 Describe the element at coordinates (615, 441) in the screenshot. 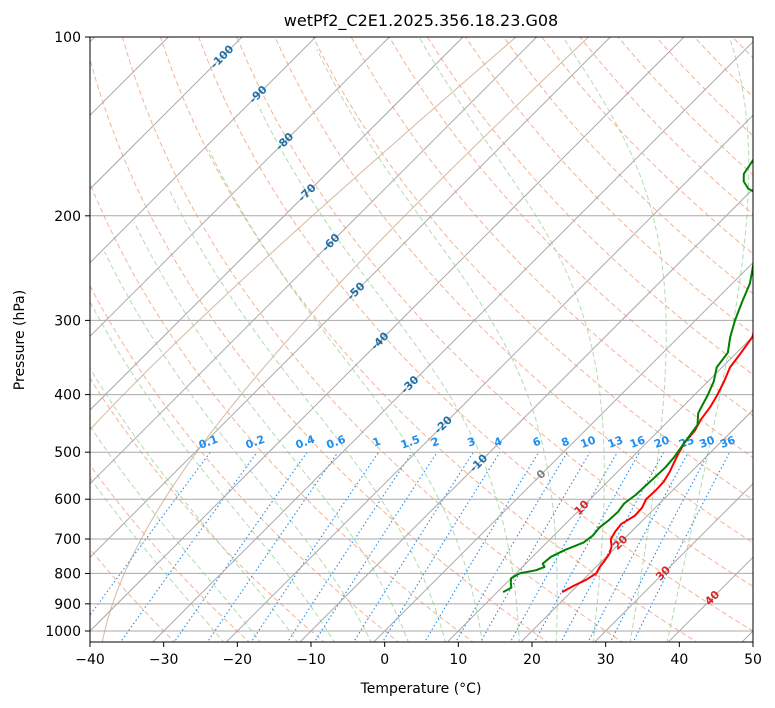

I see `mixing-ratio-label: 13` at that location.